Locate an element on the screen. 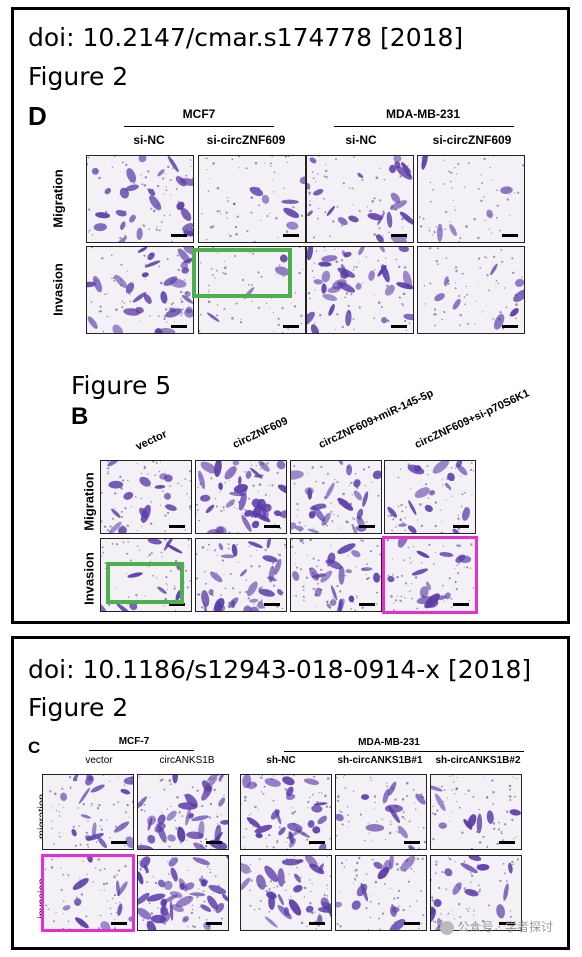 The image size is (582, 957). column-label: sh-circANKS1B#2 is located at coordinates (478, 760).